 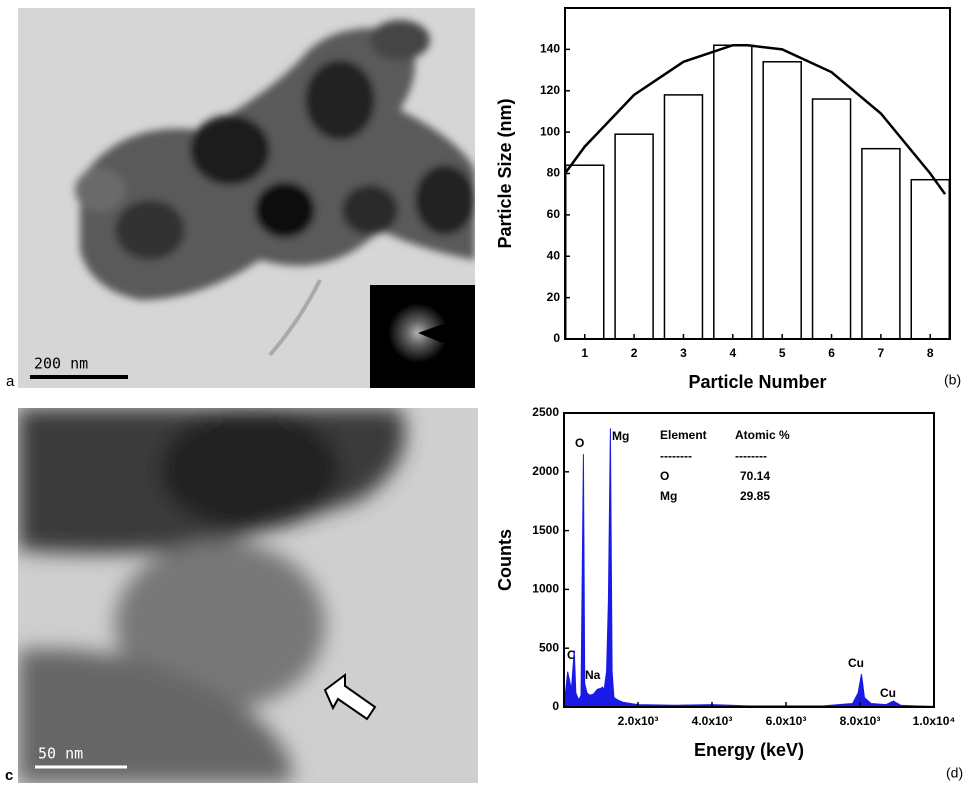 What do you see at coordinates (755, 476) in the screenshot?
I see `table-cell: 70.14` at bounding box center [755, 476].